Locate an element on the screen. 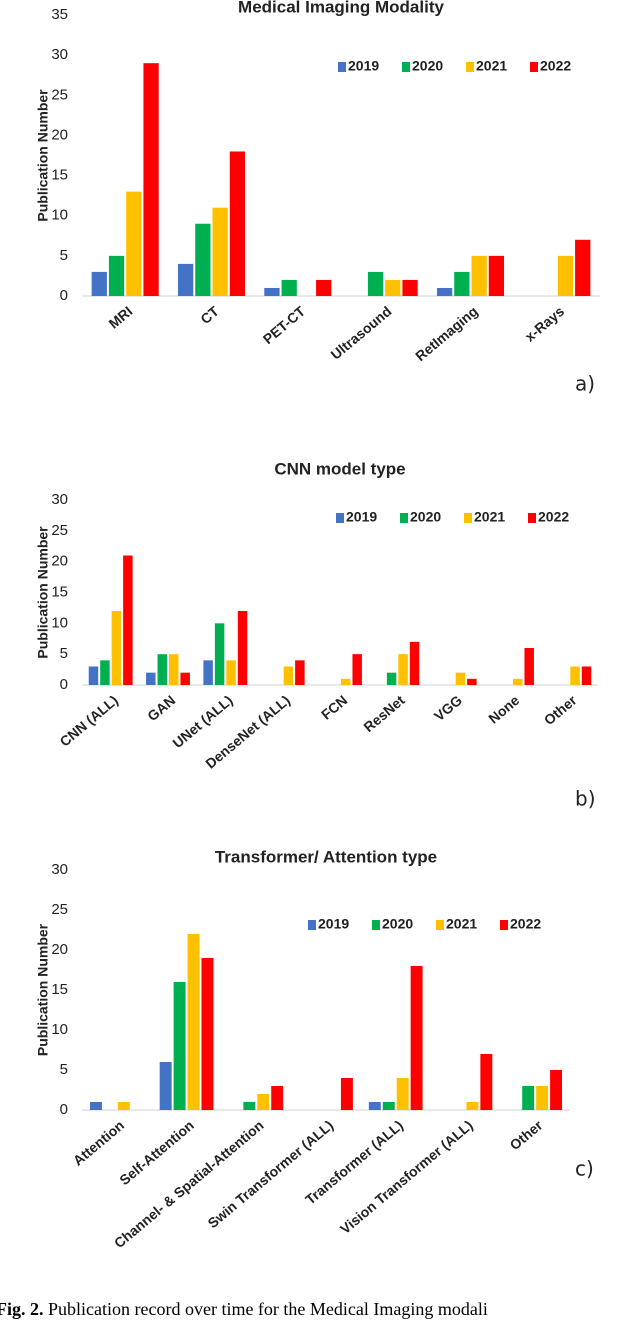  x-tick-label: Channel- & Spatial-Attention is located at coordinates (189, 1184).